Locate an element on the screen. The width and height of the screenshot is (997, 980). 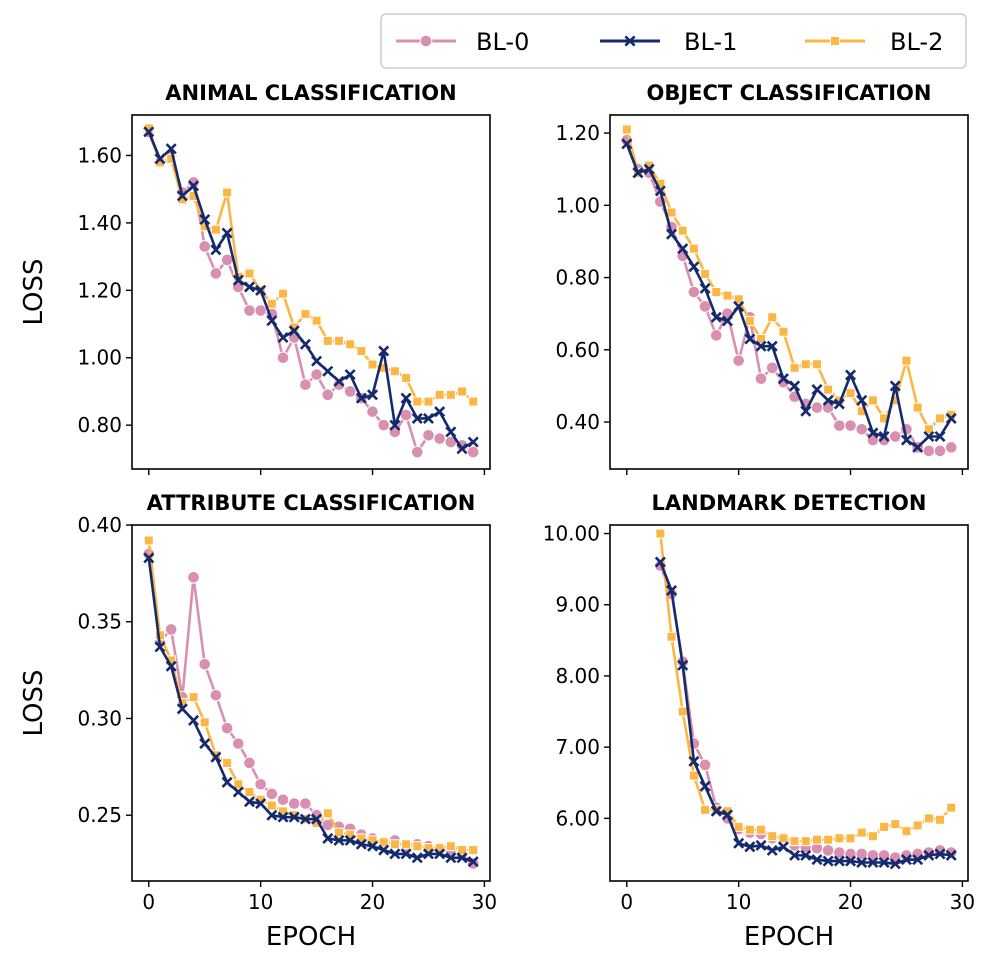
legend-frame is located at coordinates (673, 41).